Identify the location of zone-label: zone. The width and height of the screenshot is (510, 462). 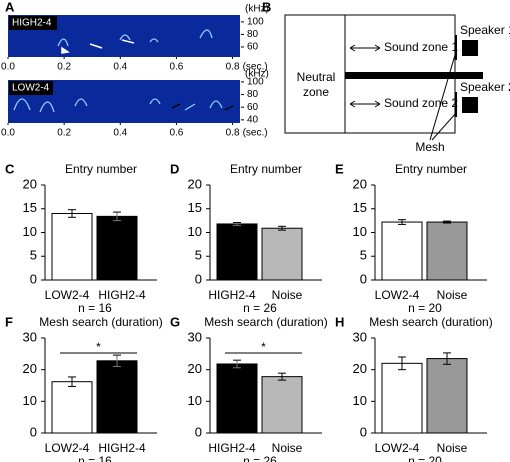
(316, 92).